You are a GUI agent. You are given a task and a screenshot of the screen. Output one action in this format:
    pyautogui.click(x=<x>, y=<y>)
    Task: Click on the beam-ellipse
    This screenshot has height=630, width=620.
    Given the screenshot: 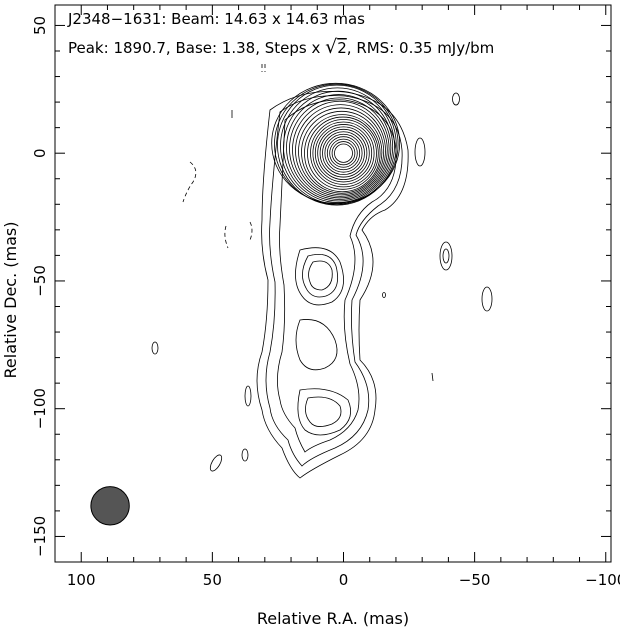 What is the action you would take?
    pyautogui.click(x=110, y=506)
    